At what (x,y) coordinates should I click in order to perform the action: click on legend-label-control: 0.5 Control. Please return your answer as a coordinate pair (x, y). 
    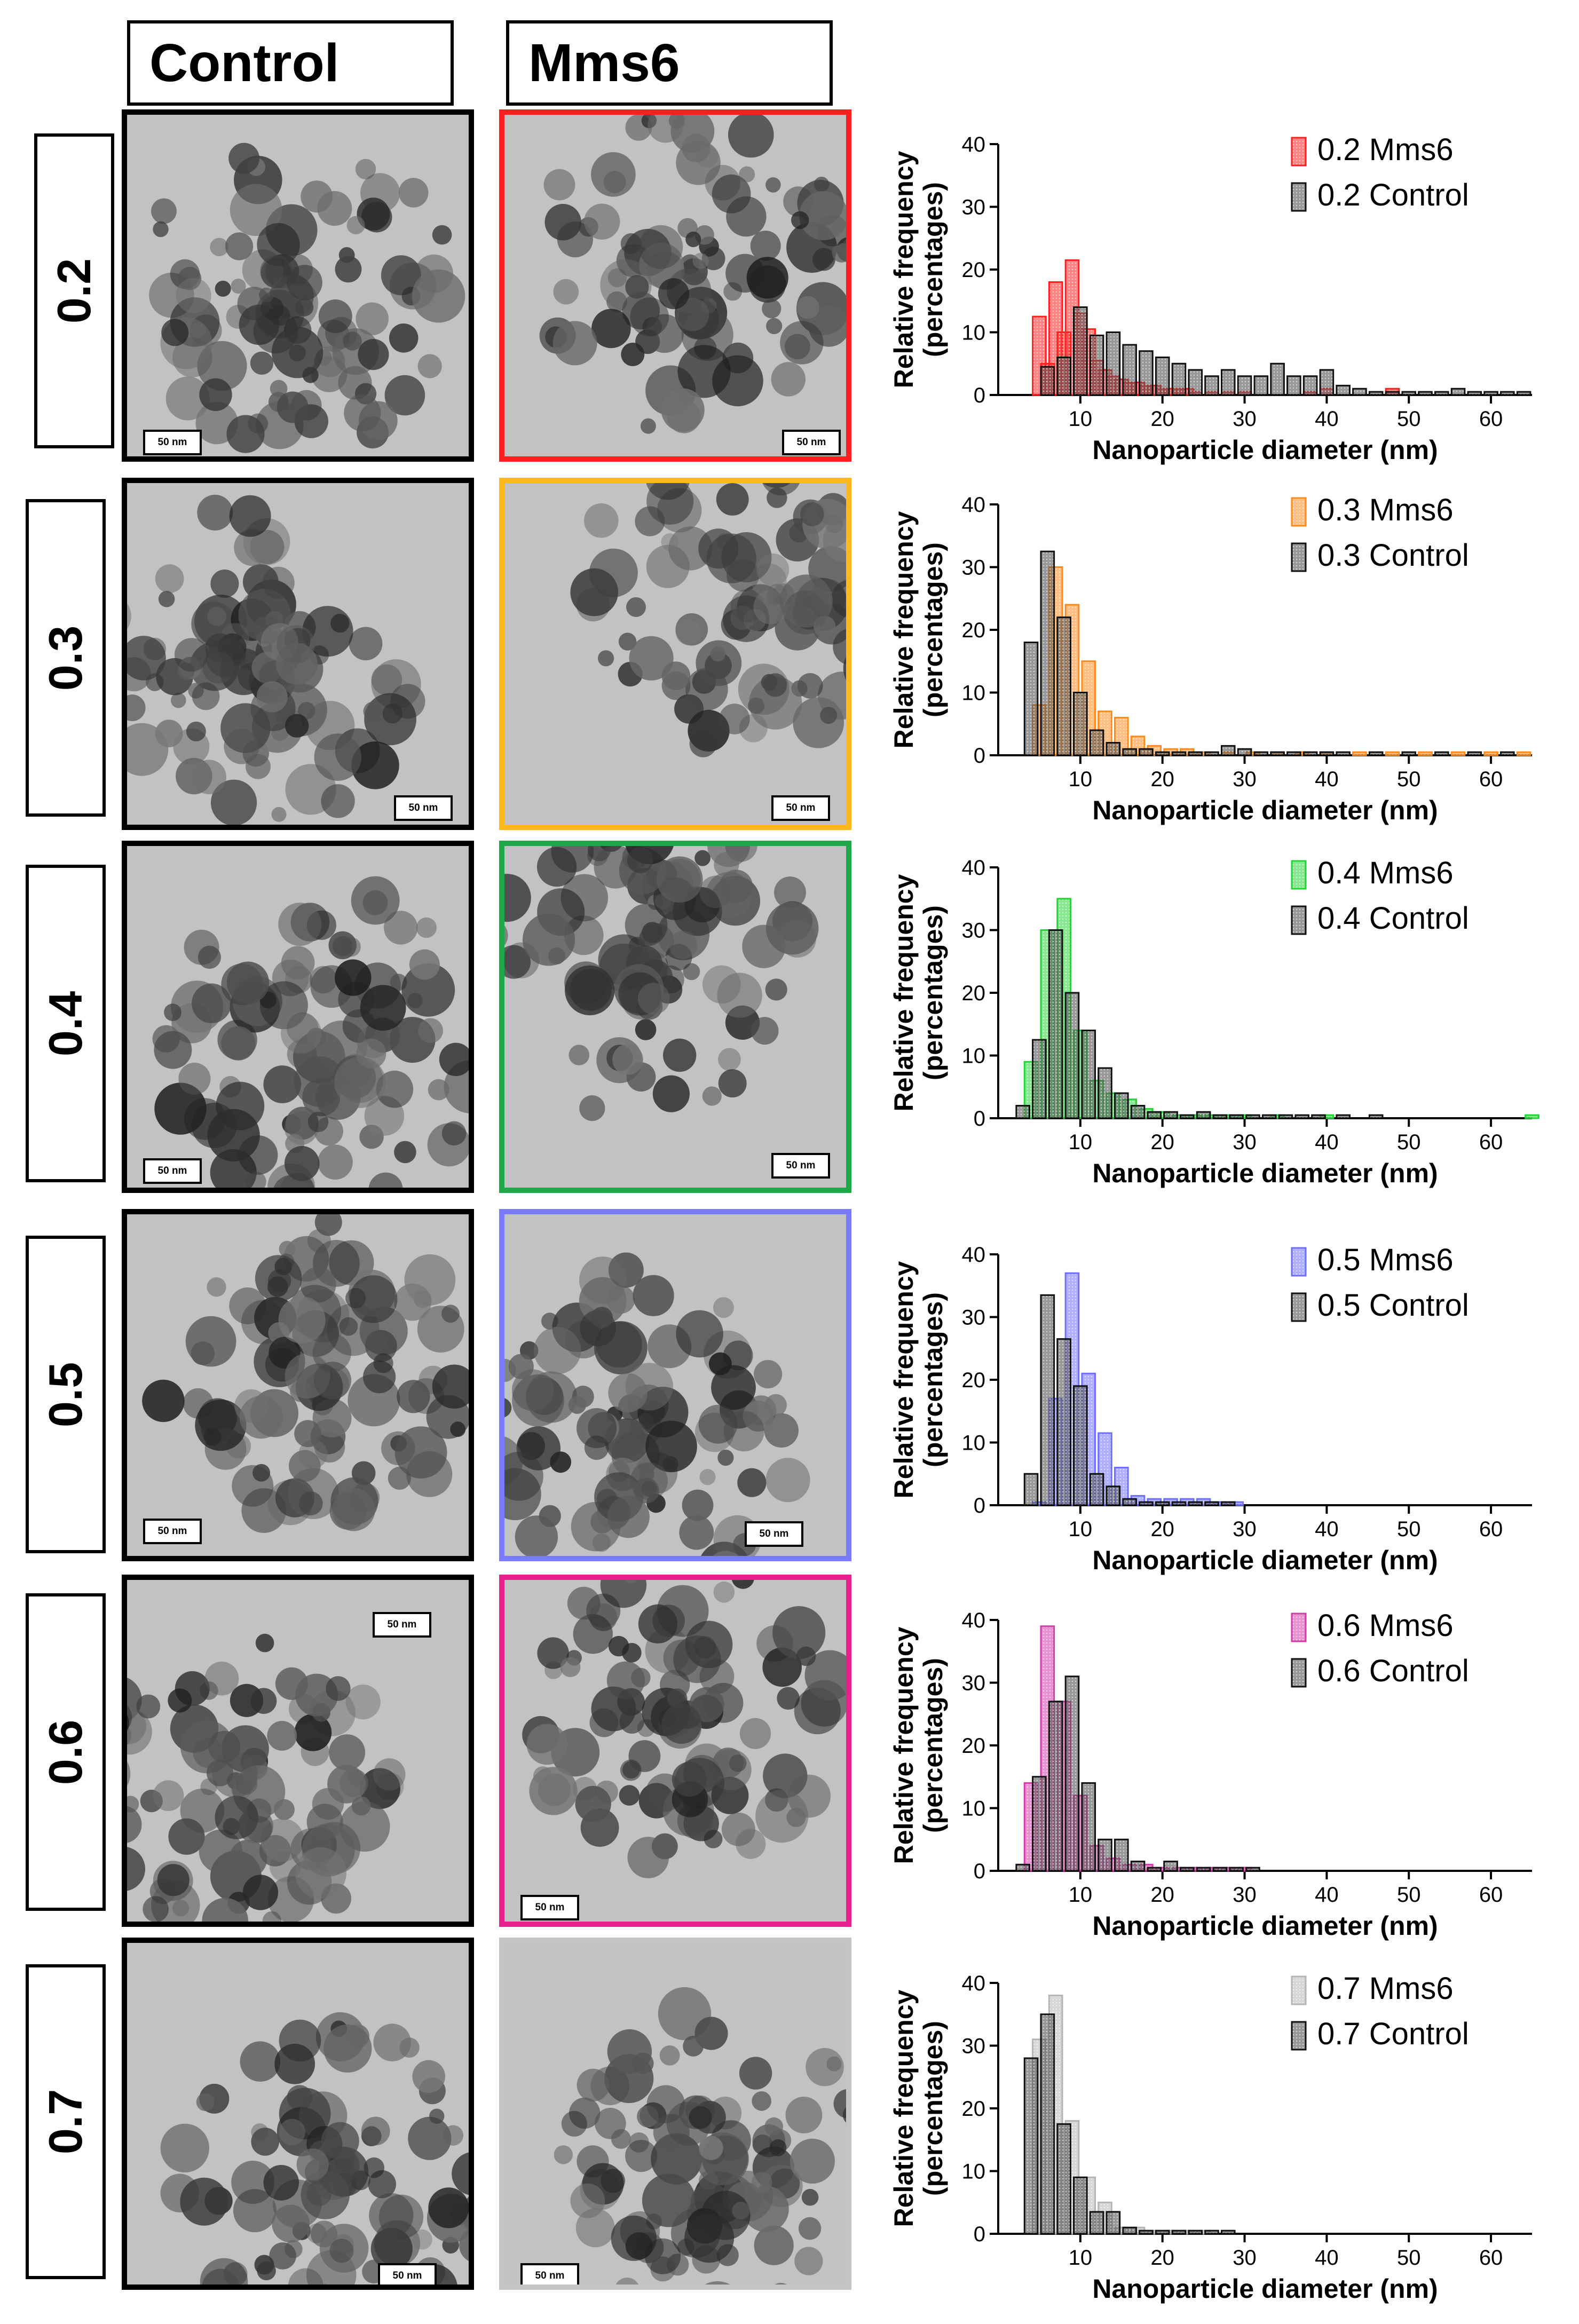
    Looking at the image, I should click on (1393, 1305).